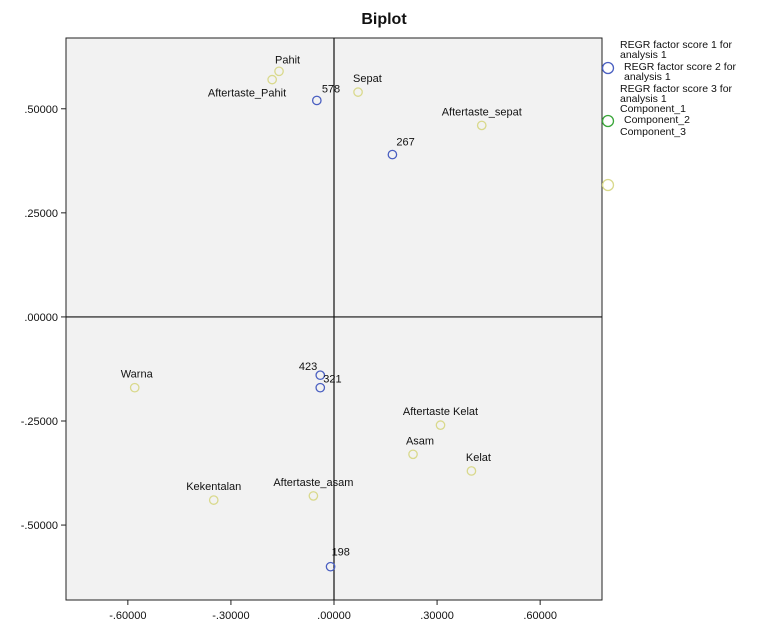  I want to click on x-tick-label: -.60000, so click(127, 616).